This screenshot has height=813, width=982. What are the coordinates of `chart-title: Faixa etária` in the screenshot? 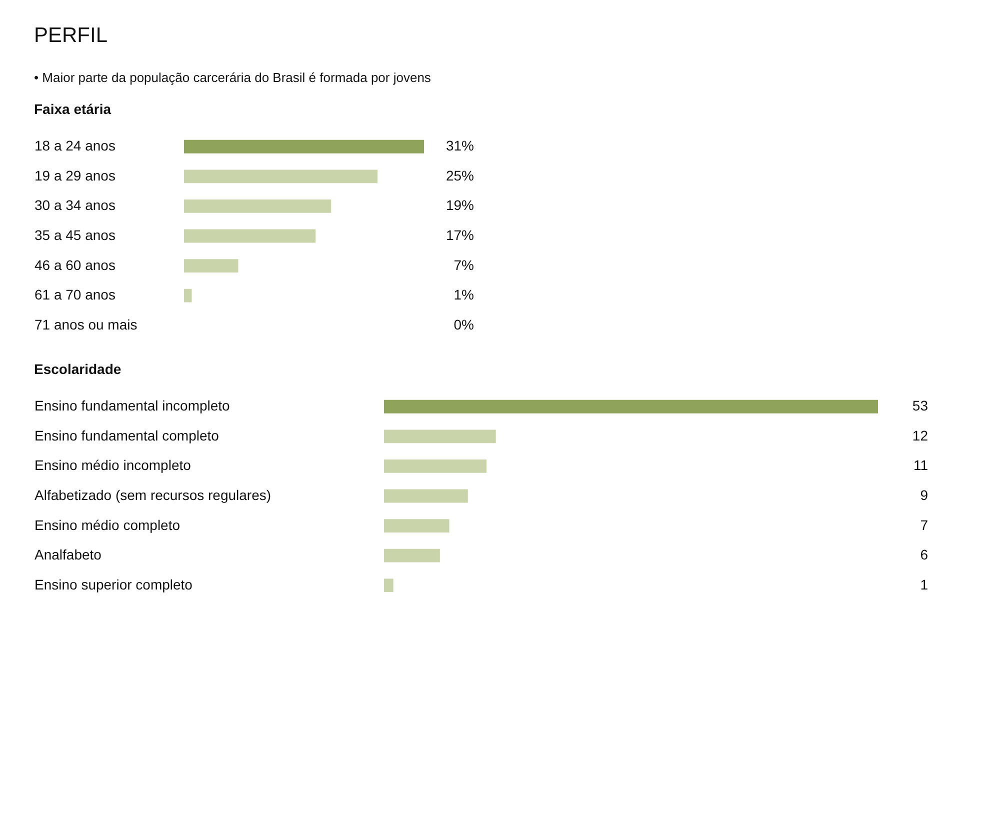 It's located at (73, 109).